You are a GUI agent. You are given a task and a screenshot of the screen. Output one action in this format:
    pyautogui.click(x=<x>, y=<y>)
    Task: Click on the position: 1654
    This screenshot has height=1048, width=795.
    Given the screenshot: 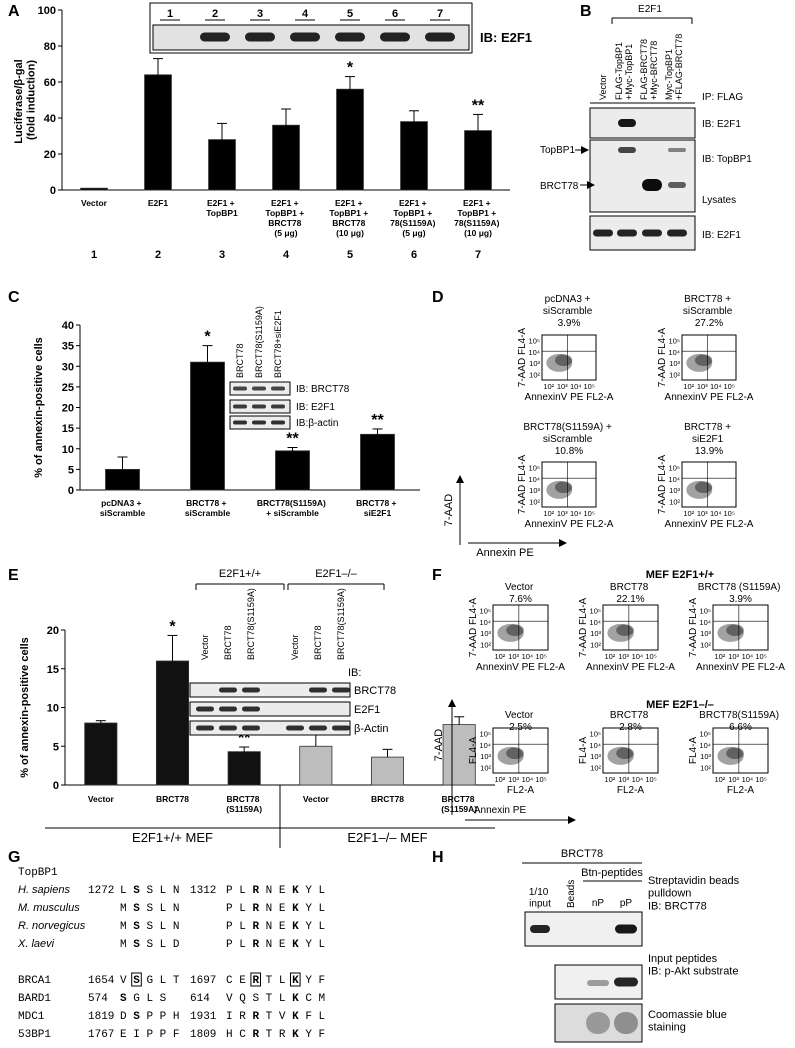 What is the action you would take?
    pyautogui.click(x=101, y=981)
    